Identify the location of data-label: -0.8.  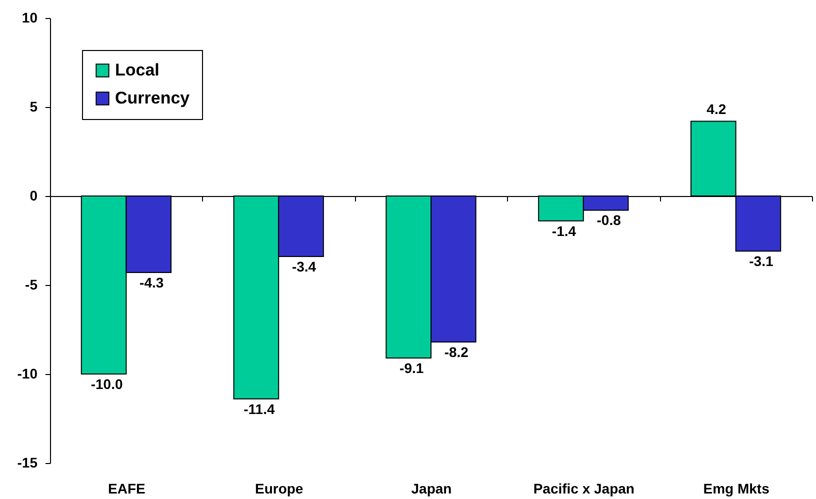
(609, 220).